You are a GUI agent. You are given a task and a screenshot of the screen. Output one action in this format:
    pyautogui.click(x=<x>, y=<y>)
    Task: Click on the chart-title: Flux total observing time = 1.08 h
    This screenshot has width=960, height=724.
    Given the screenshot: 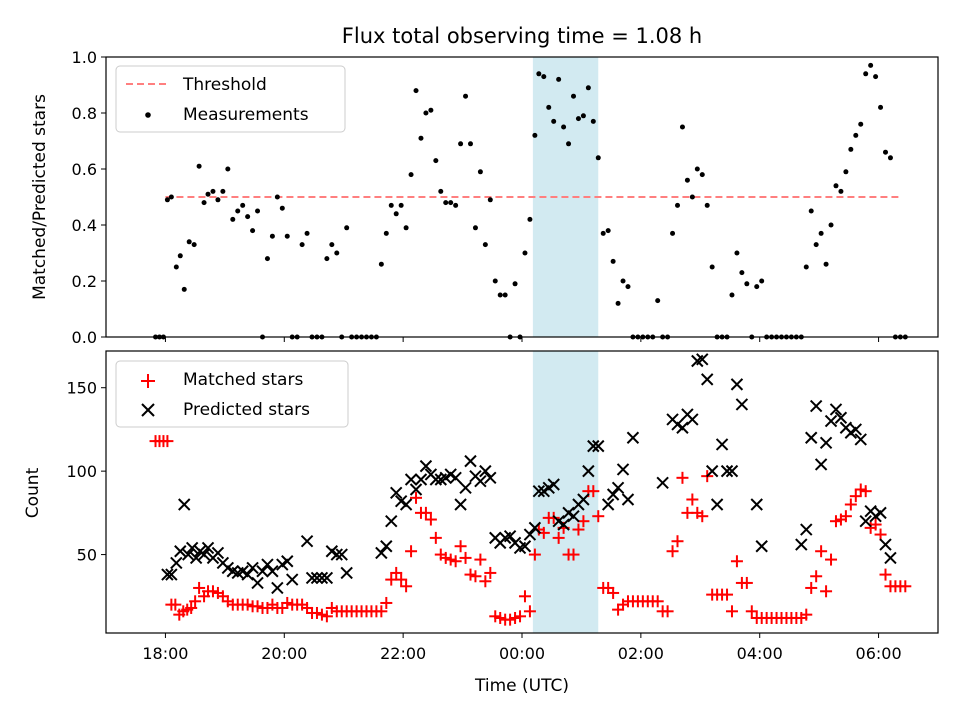 What is the action you would take?
    pyautogui.click(x=522, y=36)
    